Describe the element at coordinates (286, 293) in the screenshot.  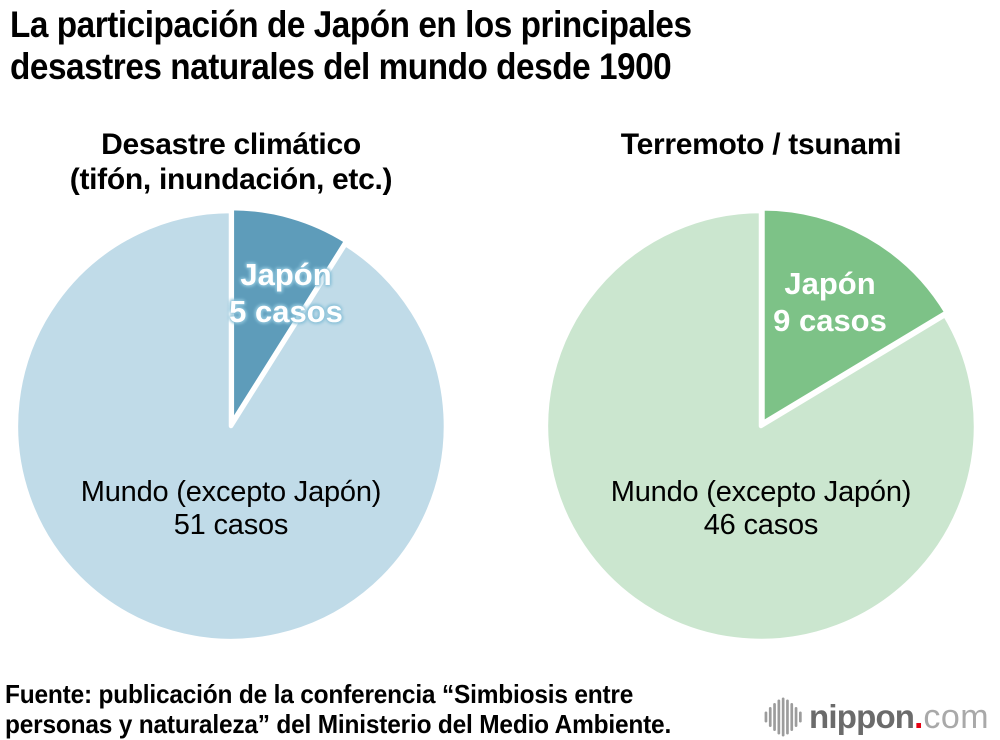
I see `slice-label-japan-climate: Japón 5 casos` at that location.